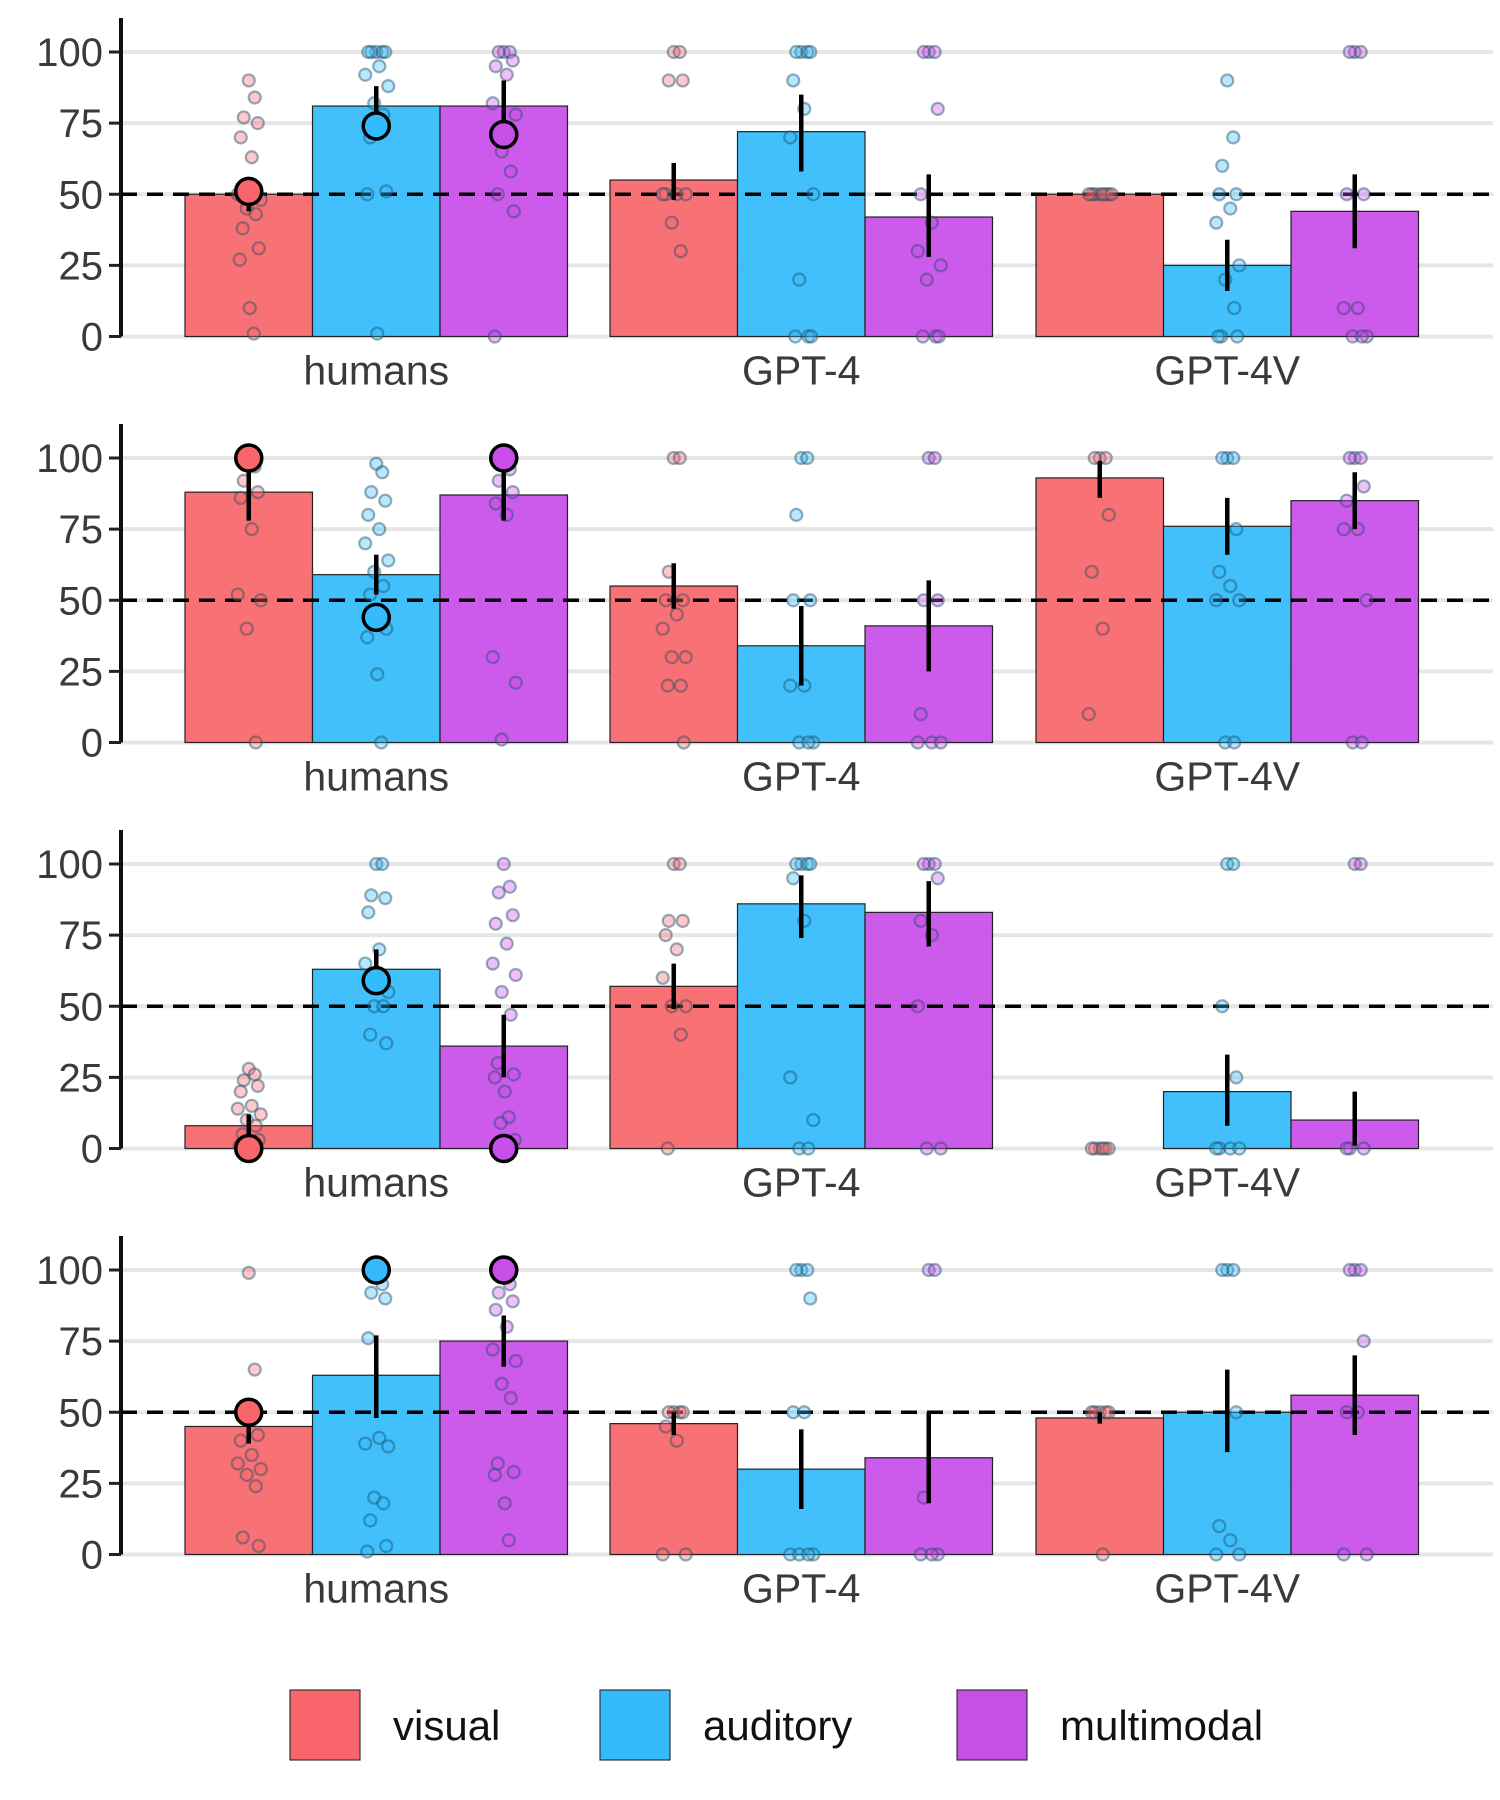  I want to click on bar-auditory-GPT-4V, so click(1227, 634).